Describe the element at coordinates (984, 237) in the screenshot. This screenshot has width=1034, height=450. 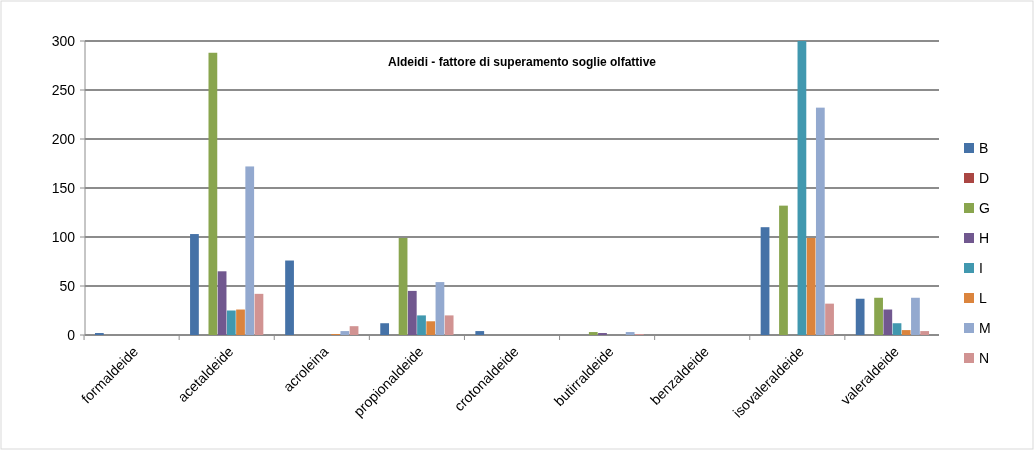
I see `legend-label: H` at that location.